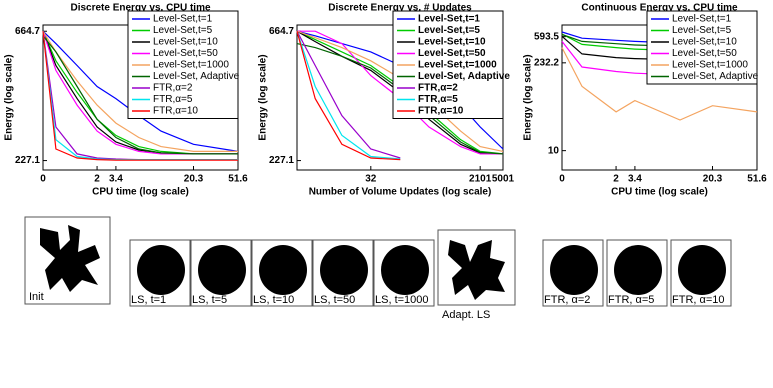  Describe the element at coordinates (402, 300) in the screenshot. I see `image-caption: LS, t=1000` at that location.